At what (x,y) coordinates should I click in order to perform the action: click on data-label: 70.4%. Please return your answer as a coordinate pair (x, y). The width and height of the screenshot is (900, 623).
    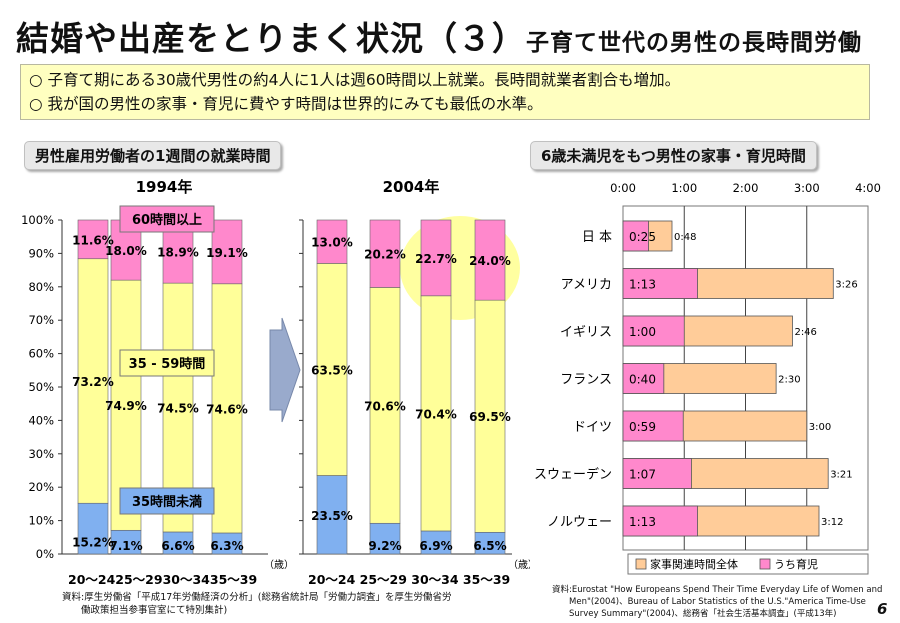
    Looking at the image, I should click on (436, 414).